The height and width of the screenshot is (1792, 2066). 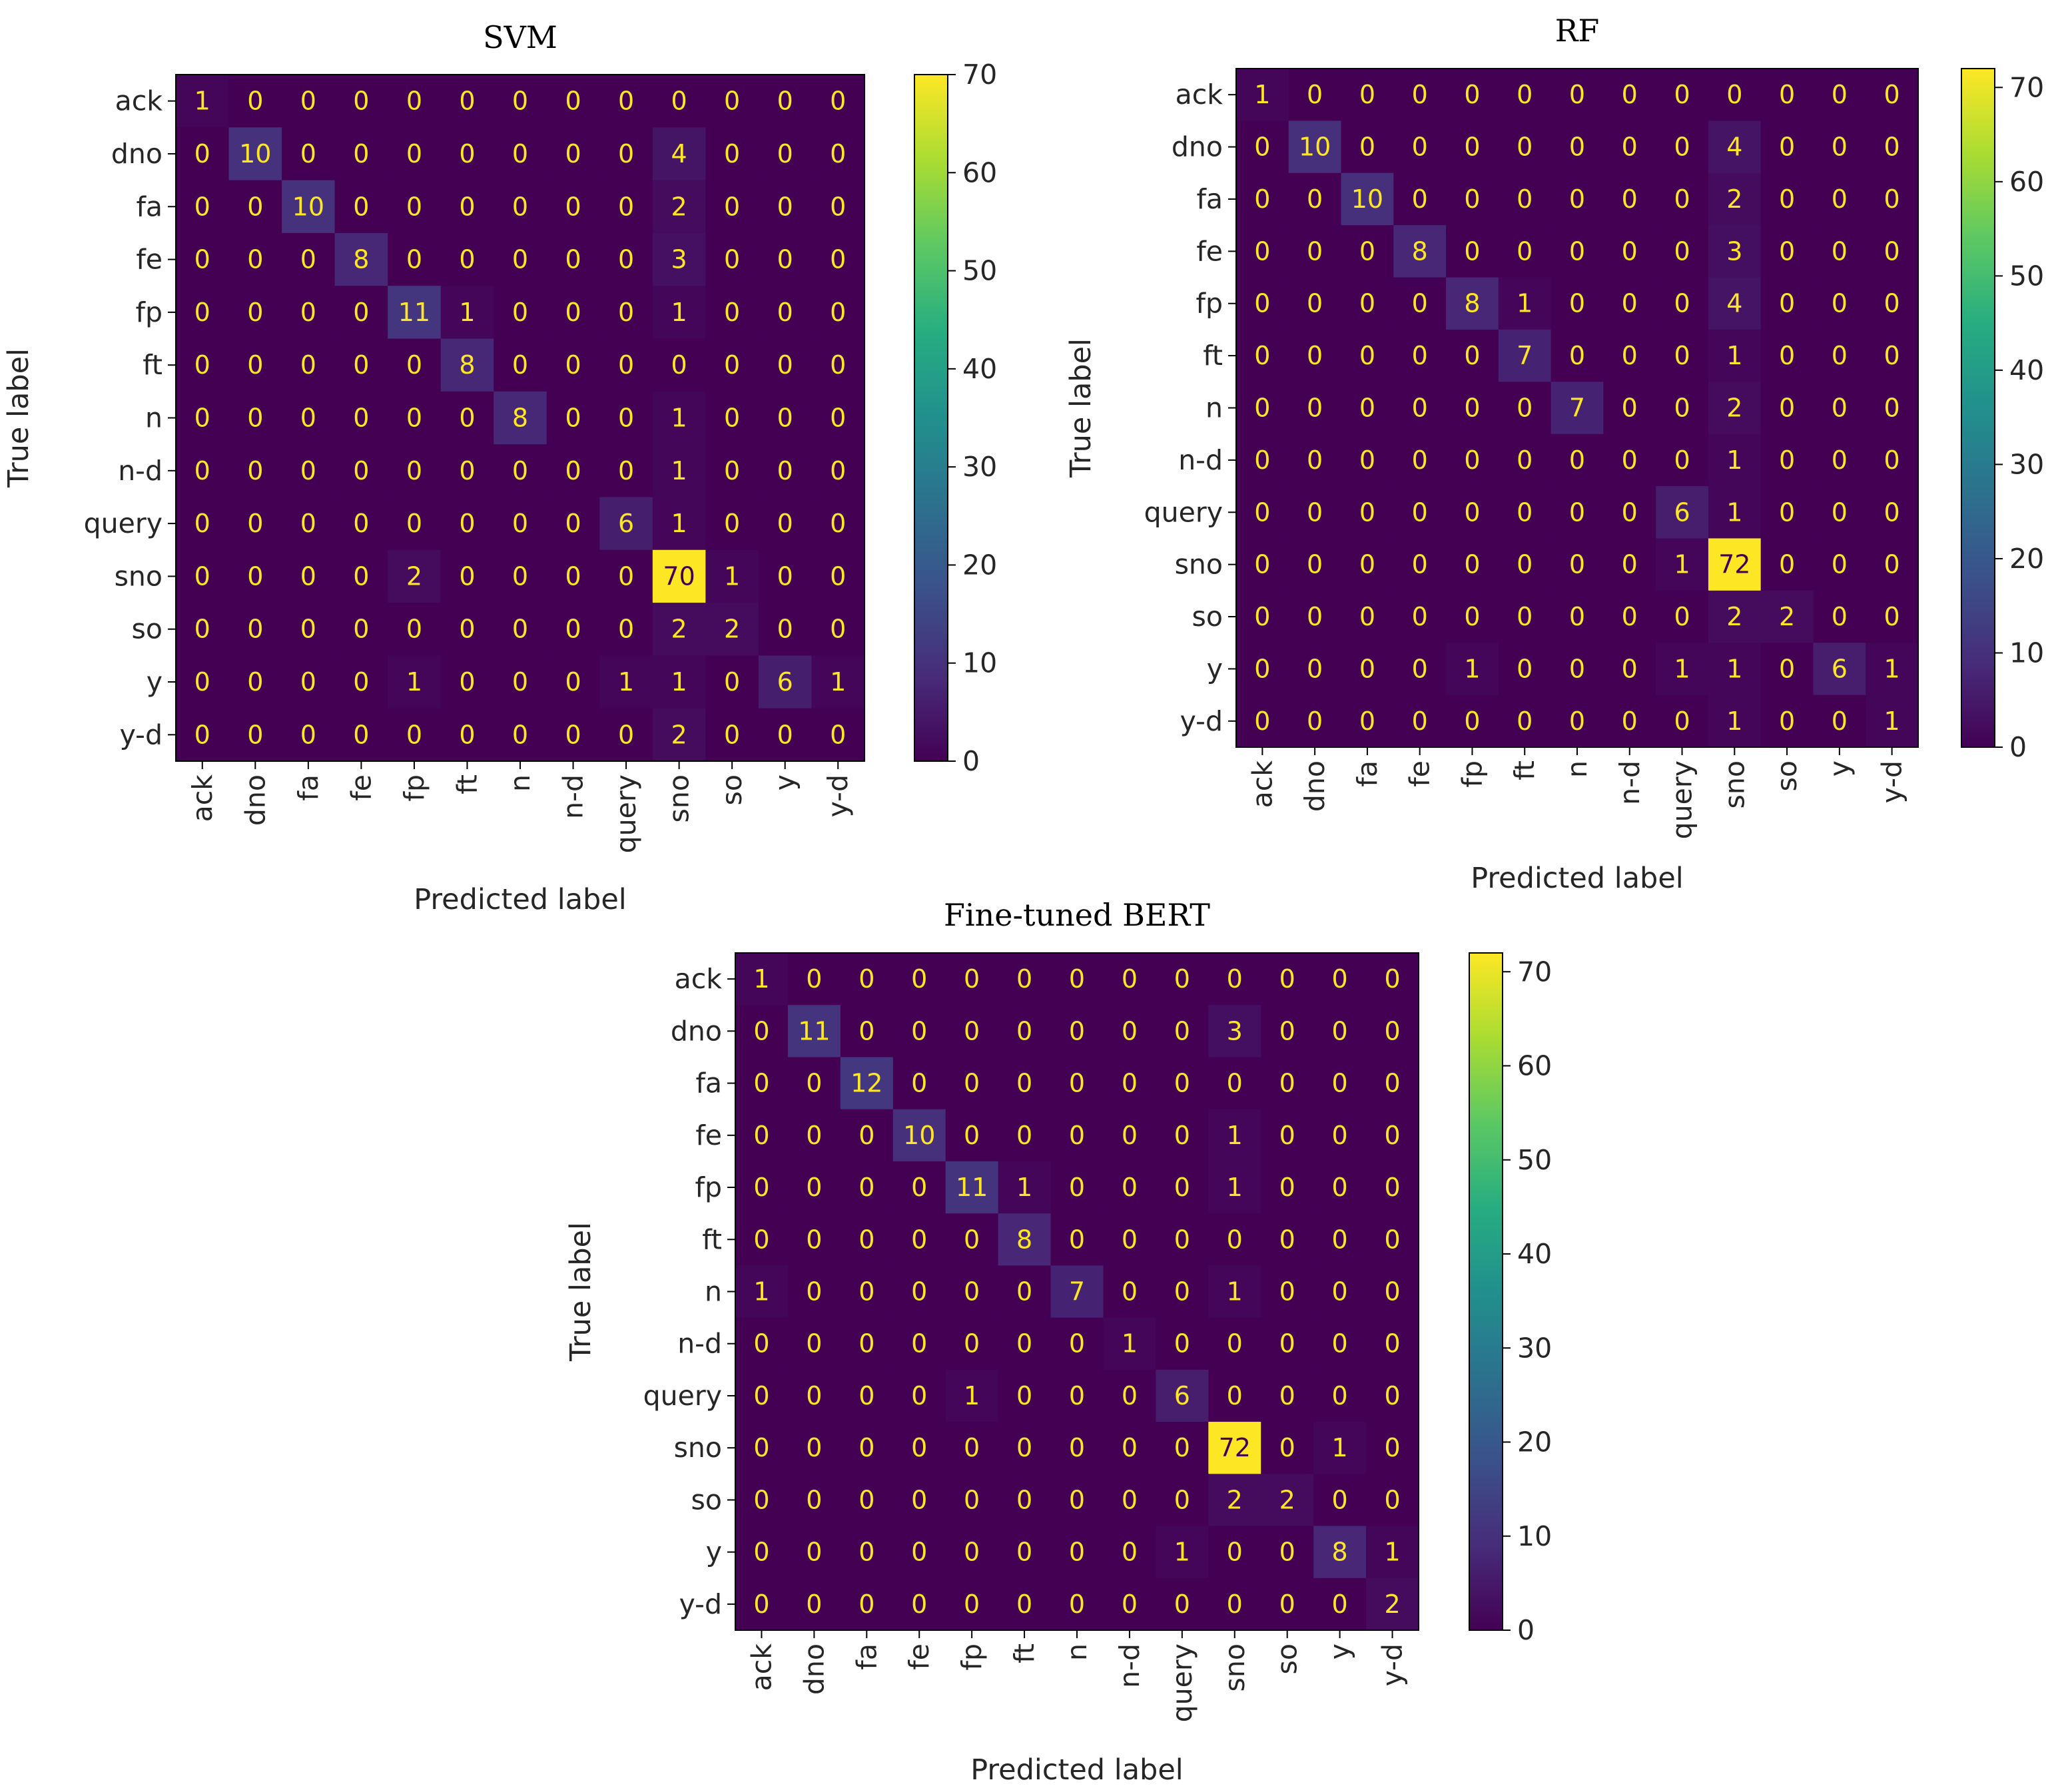 What do you see at coordinates (2026, 464) in the screenshot?
I see `rf-colorbar-tick-30: 30` at bounding box center [2026, 464].